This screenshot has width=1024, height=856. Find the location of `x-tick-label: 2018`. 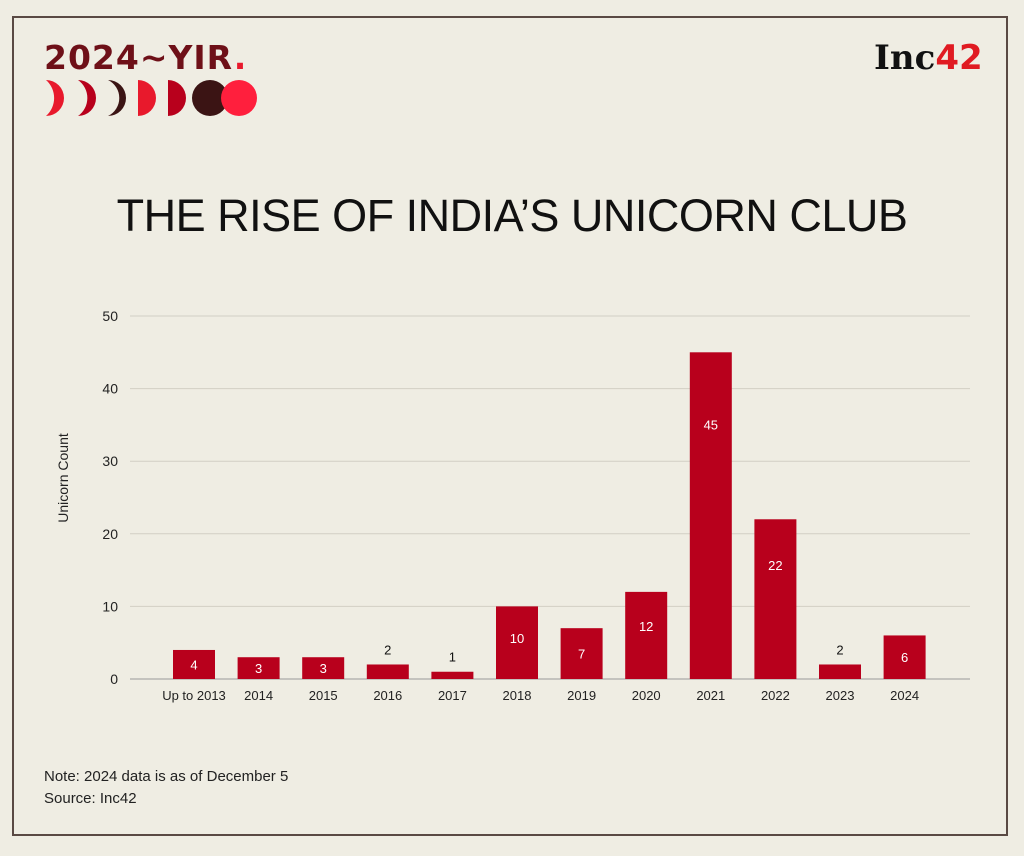

x-tick-label: 2018 is located at coordinates (517, 695).